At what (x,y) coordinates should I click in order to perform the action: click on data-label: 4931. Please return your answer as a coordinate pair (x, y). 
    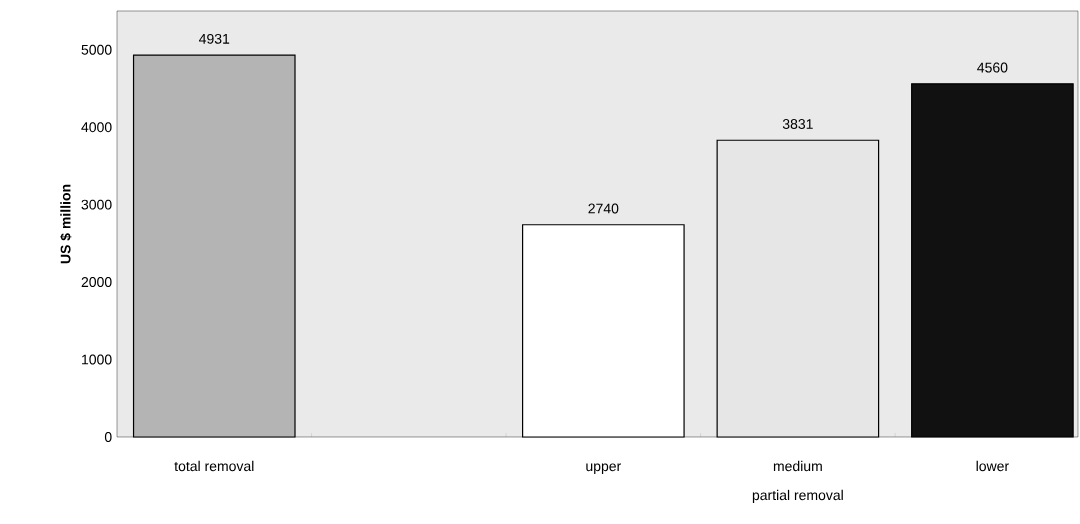
    Looking at the image, I should click on (214, 38).